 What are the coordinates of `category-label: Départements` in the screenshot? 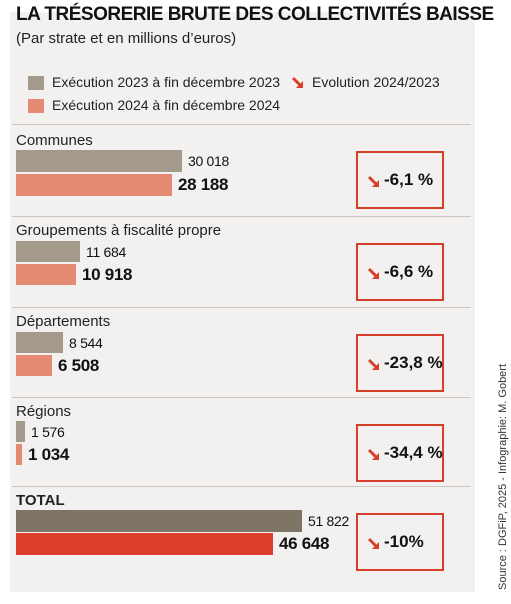 It's located at (63, 321).